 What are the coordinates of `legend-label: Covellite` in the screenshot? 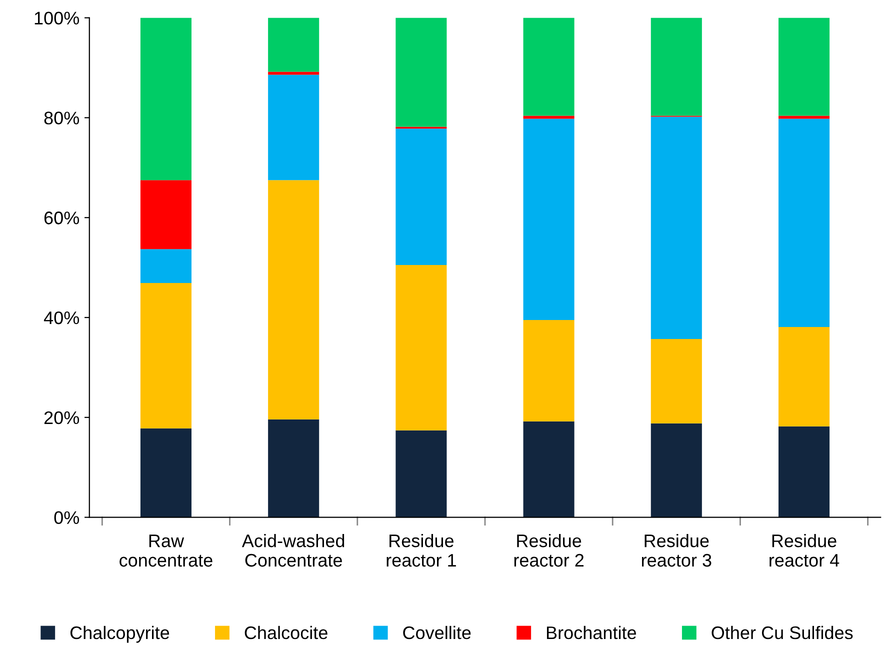 It's located at (437, 633).